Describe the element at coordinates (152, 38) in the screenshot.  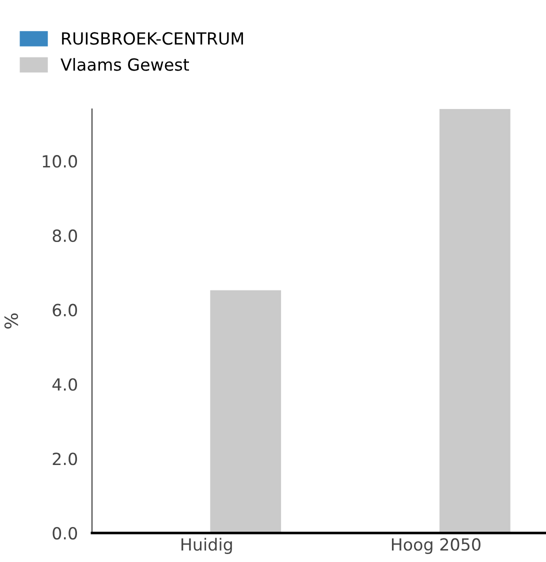
I see `legend-label: RUISBROEK-CENTRUM` at that location.